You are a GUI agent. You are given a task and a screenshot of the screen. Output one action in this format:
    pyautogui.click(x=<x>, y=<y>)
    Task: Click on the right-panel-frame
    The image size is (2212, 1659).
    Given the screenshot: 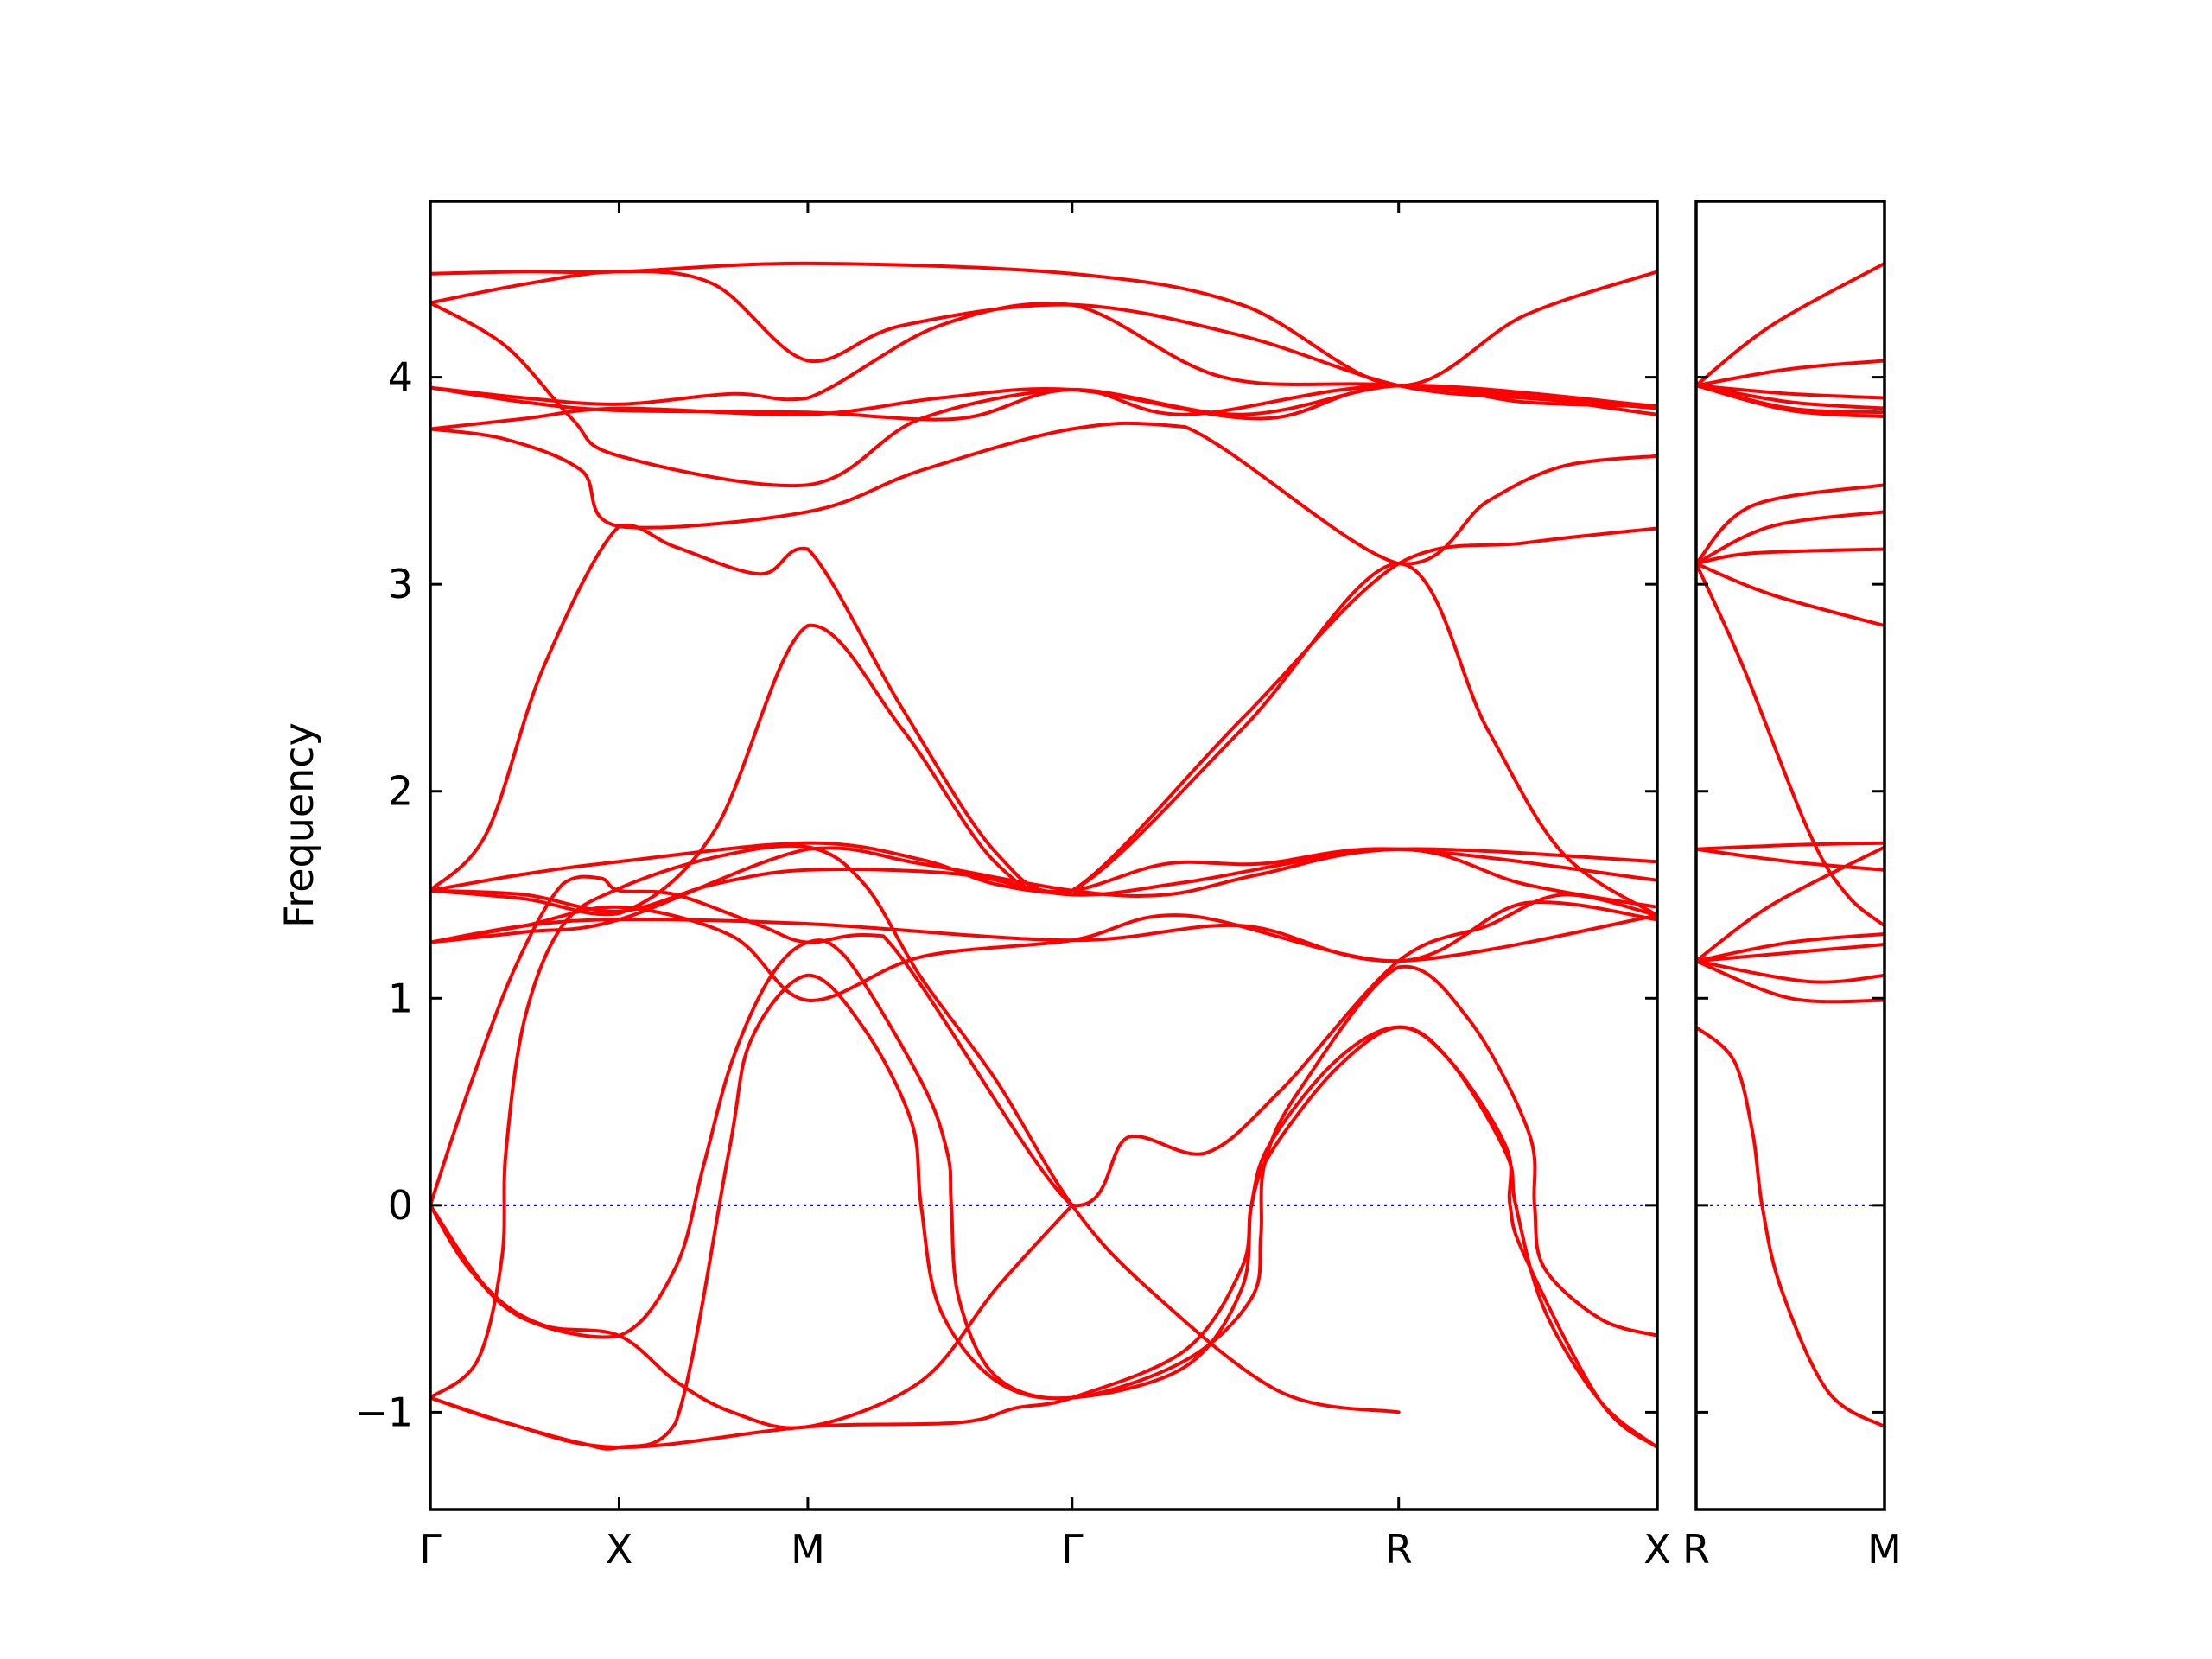 What is the action you would take?
    pyautogui.click(x=1790, y=855)
    